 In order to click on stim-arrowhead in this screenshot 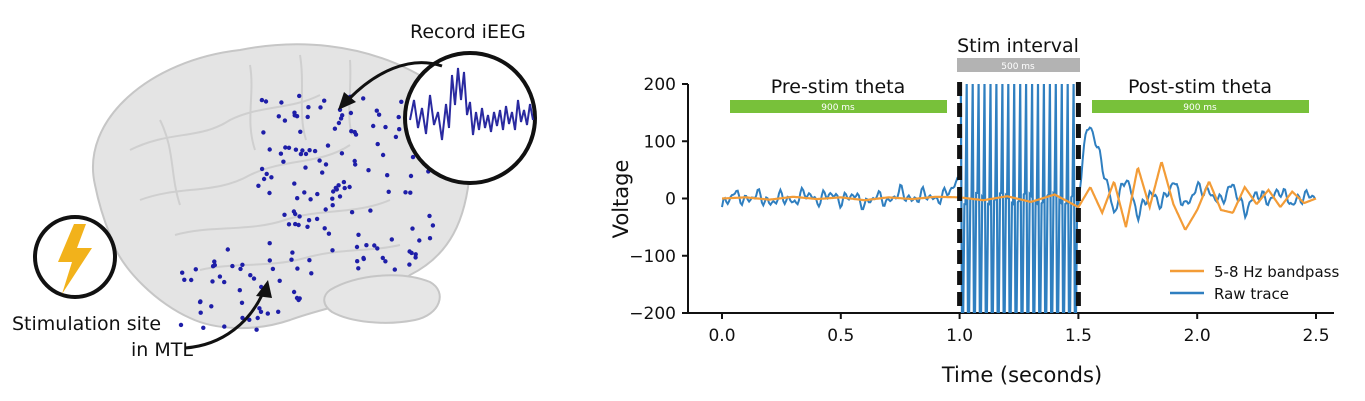, I will do `click(264, 289)`.